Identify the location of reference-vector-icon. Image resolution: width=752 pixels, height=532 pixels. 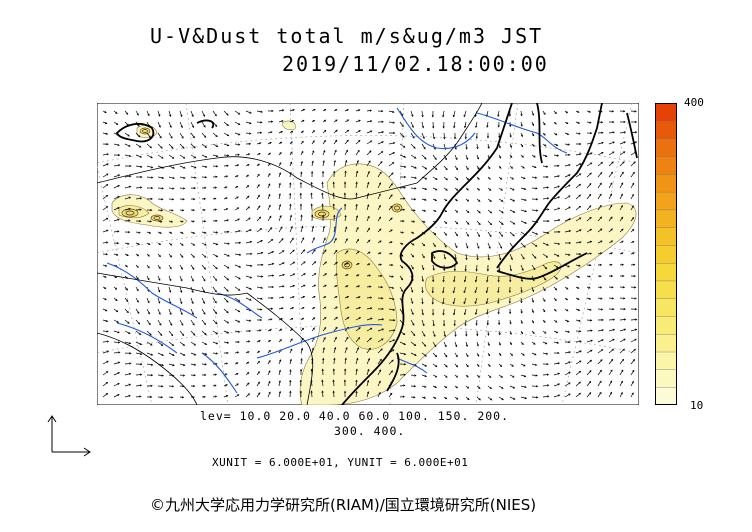
(69, 436).